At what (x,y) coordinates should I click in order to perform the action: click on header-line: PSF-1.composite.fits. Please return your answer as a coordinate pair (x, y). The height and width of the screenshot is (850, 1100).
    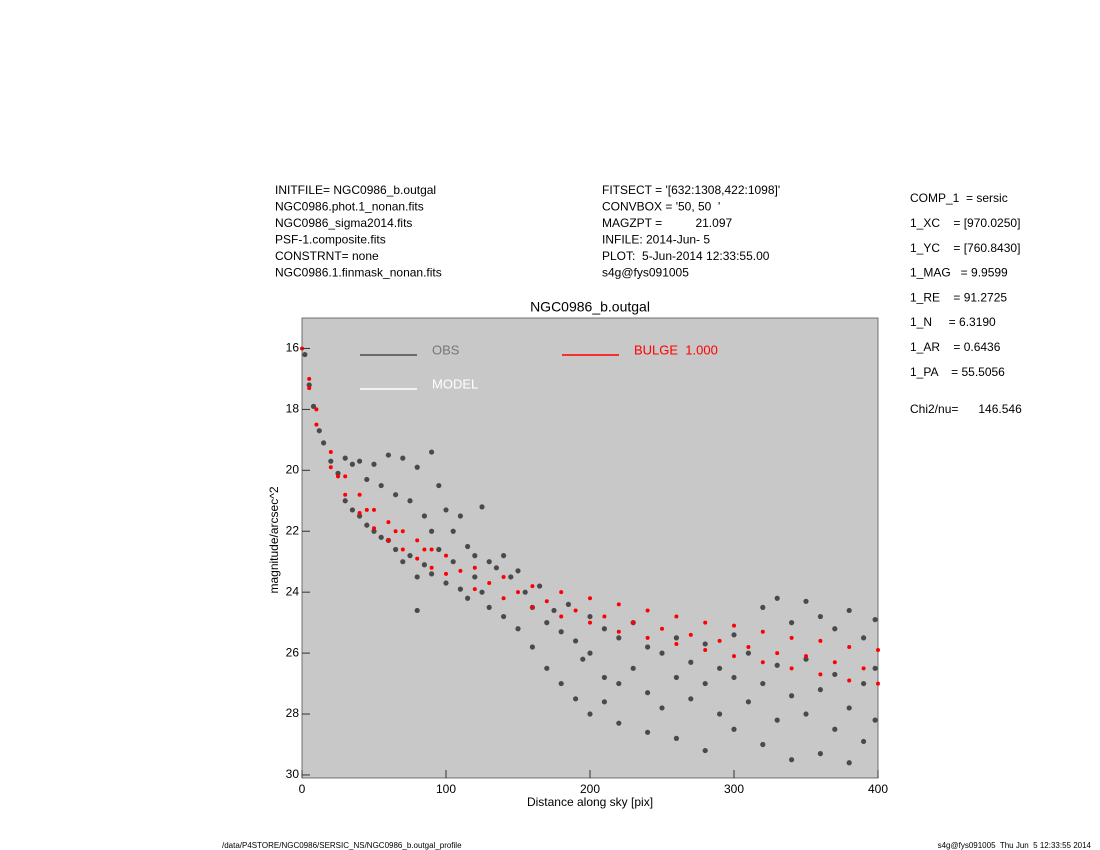
    Looking at the image, I should click on (330, 240).